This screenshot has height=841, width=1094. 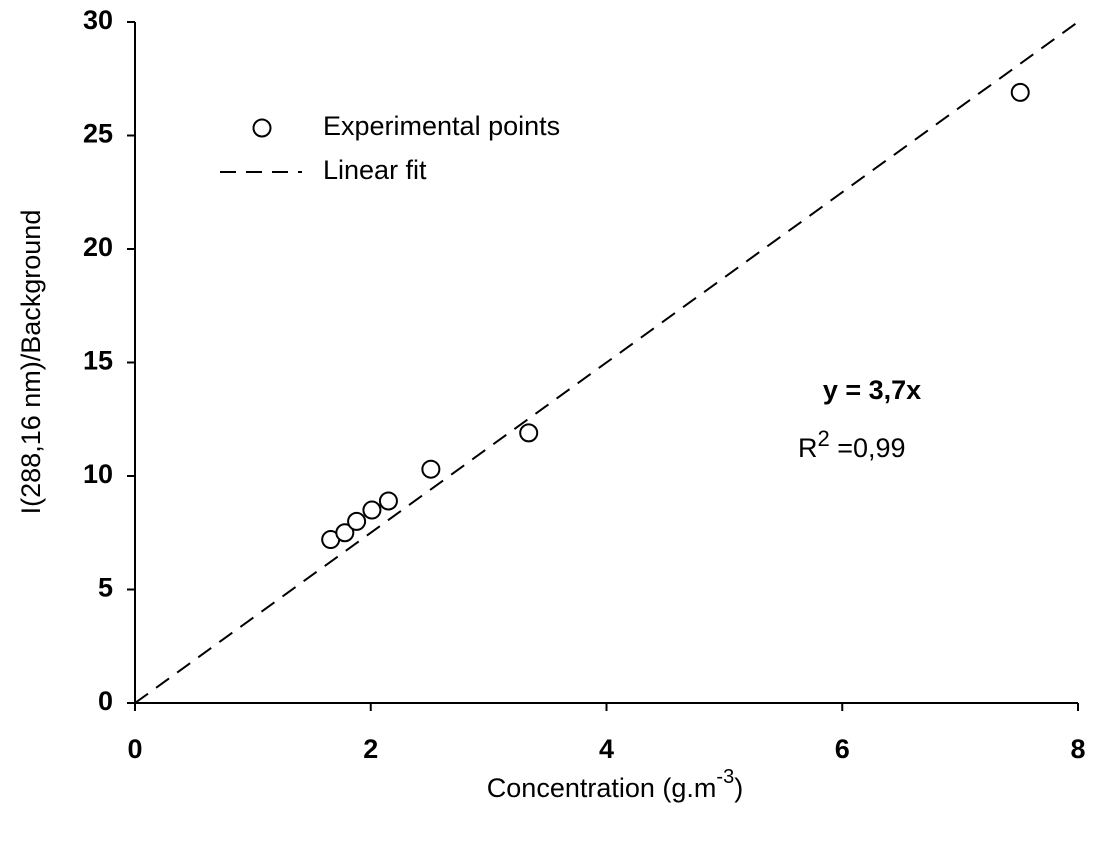 I want to click on y-tick-label: 25, so click(x=98, y=134).